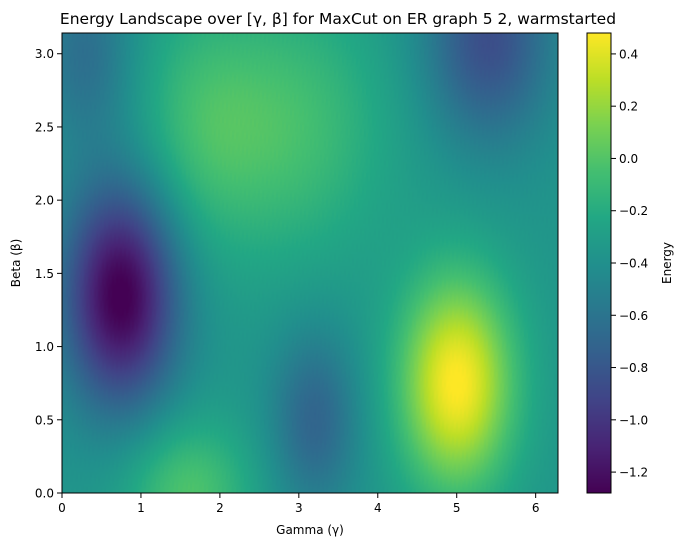 This screenshot has height=547, width=684. I want to click on y-tick-label: 0.5, so click(44, 420).